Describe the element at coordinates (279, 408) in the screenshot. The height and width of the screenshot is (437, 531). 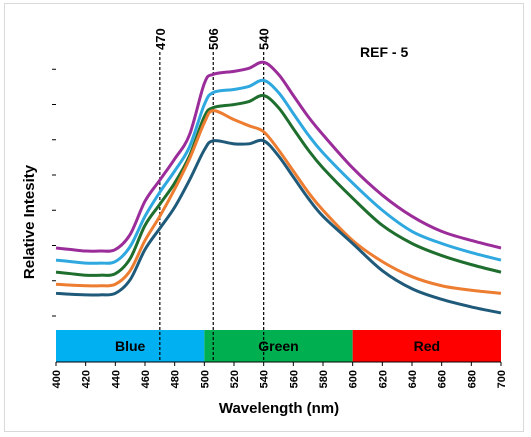
I see `x-axis-title: Wavelength (nm)` at that location.